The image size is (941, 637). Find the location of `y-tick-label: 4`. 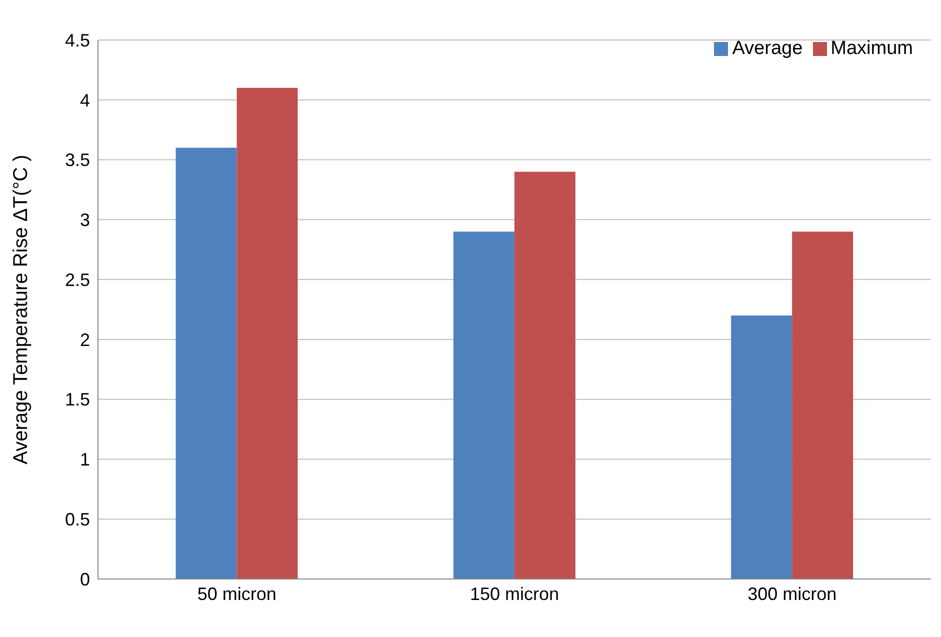

y-tick-label: 4 is located at coordinates (85, 100).